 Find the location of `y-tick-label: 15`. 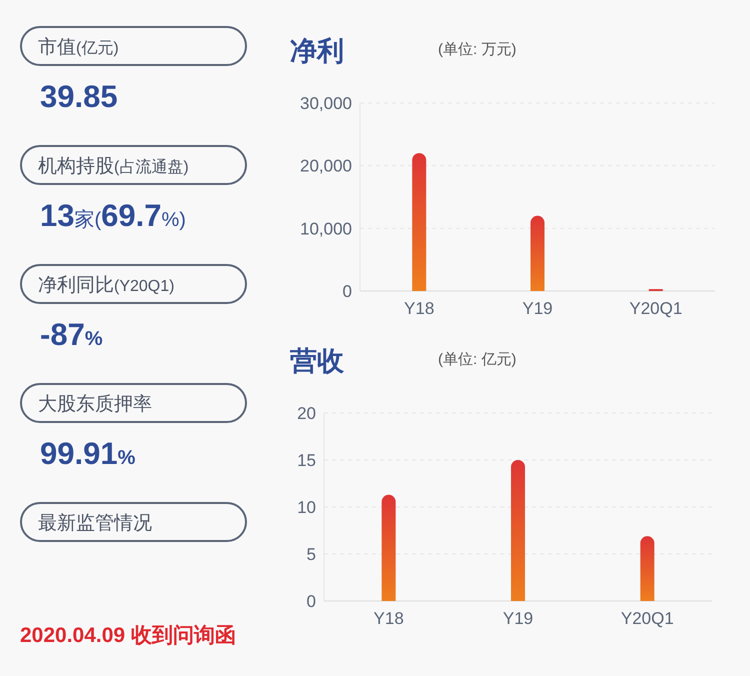

y-tick-label: 15 is located at coordinates (306, 460).